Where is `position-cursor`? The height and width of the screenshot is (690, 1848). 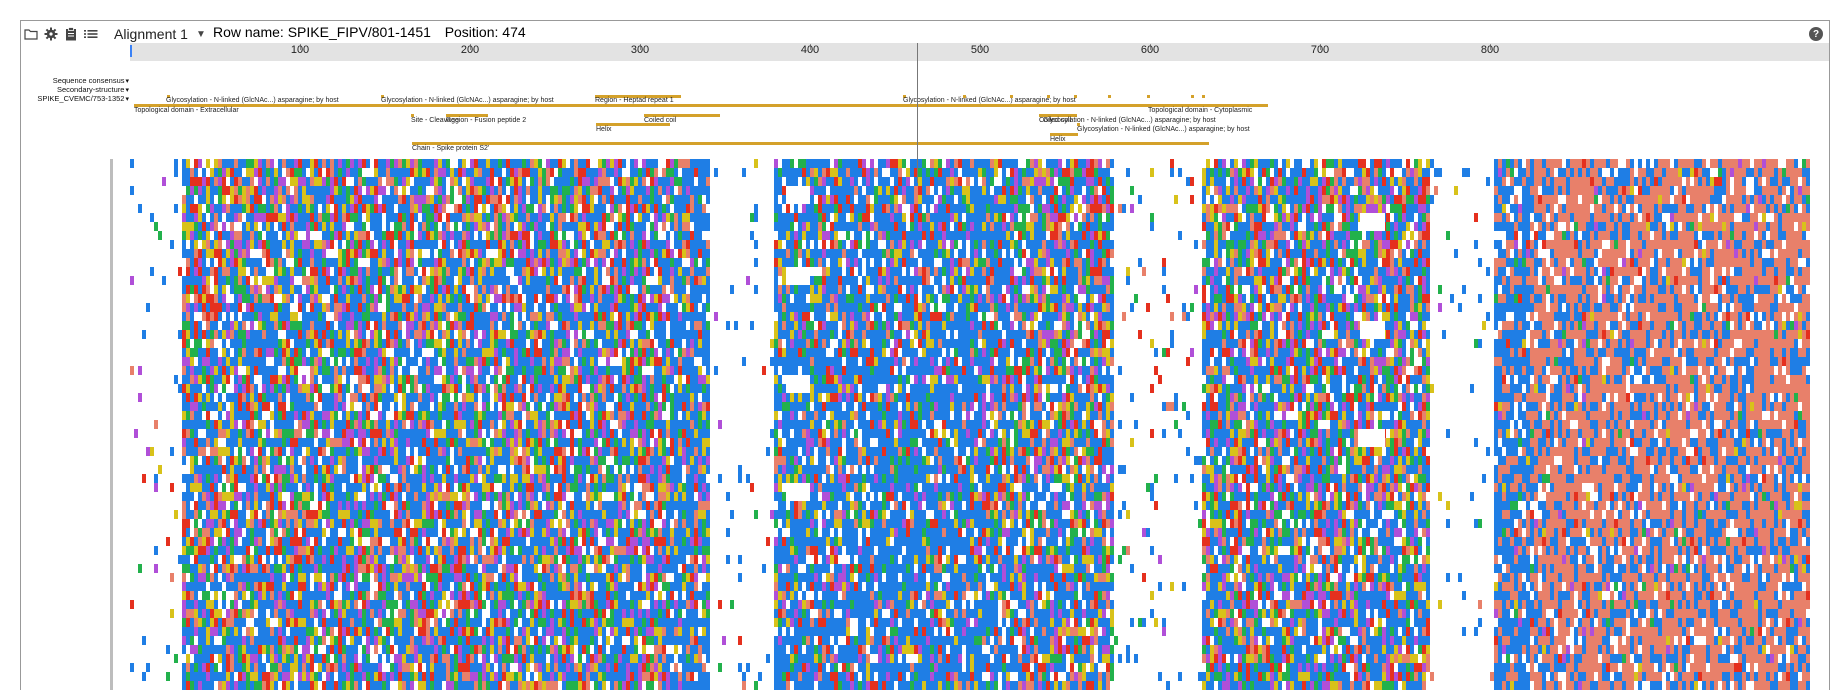
position-cursor is located at coordinates (917, 113).